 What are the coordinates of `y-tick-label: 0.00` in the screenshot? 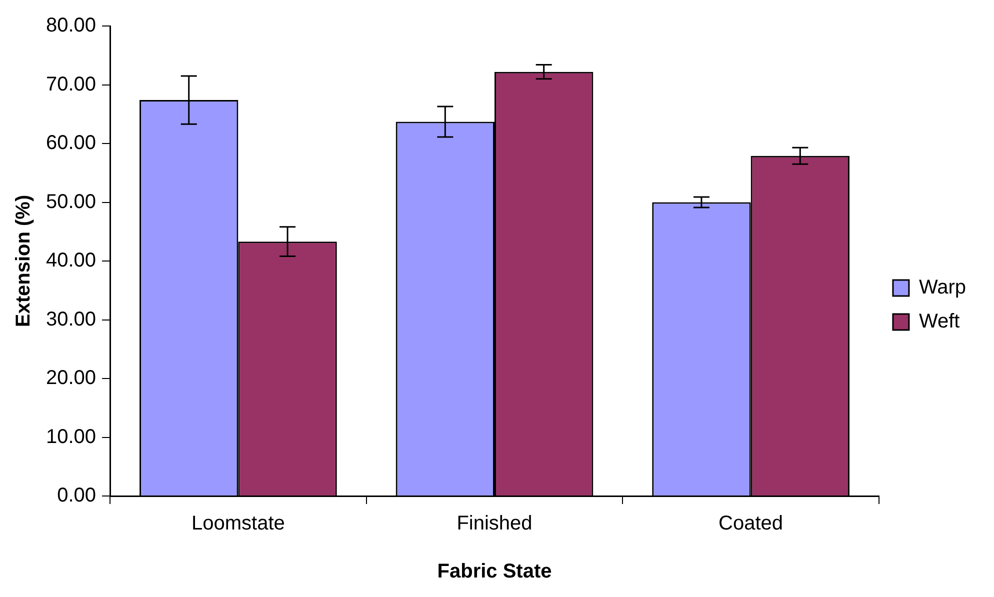 It's located at (76, 495).